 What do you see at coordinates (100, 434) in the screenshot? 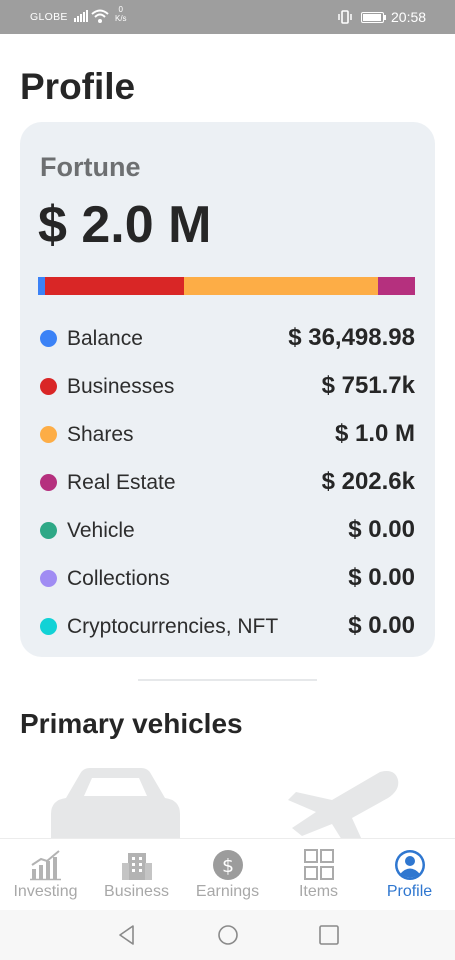
I see `asset-name: Shares` at bounding box center [100, 434].